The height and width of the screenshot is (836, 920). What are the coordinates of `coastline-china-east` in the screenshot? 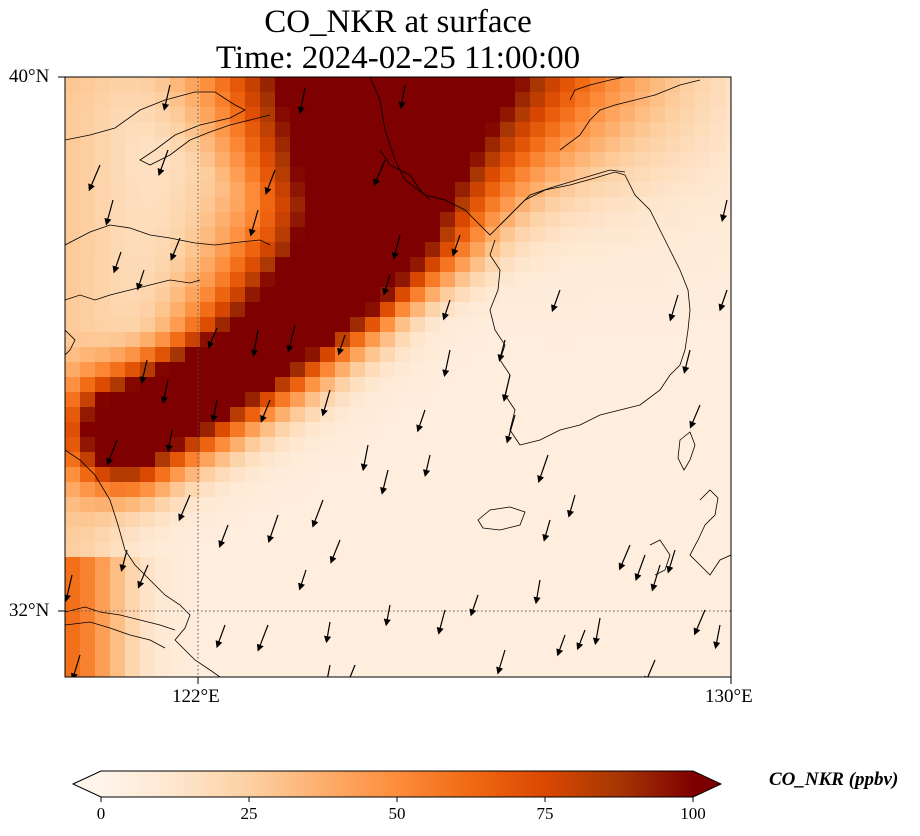 It's located at (143, 503).